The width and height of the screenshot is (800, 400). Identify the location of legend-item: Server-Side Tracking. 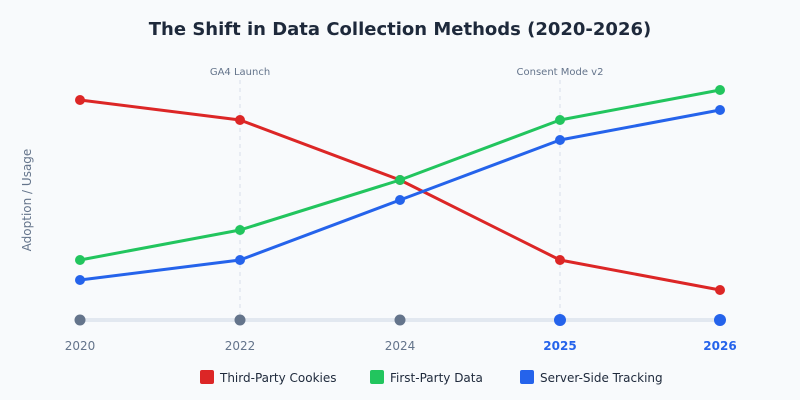
(591, 377).